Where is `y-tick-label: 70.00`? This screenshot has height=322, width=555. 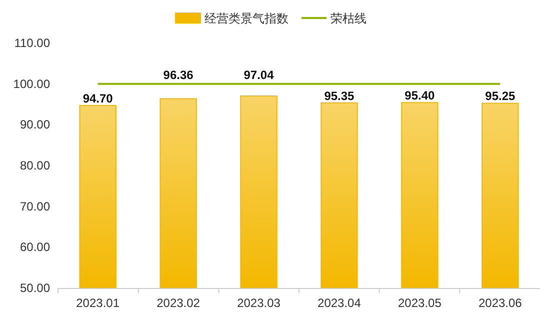
y-tick-label: 70.00 is located at coordinates (35, 206).